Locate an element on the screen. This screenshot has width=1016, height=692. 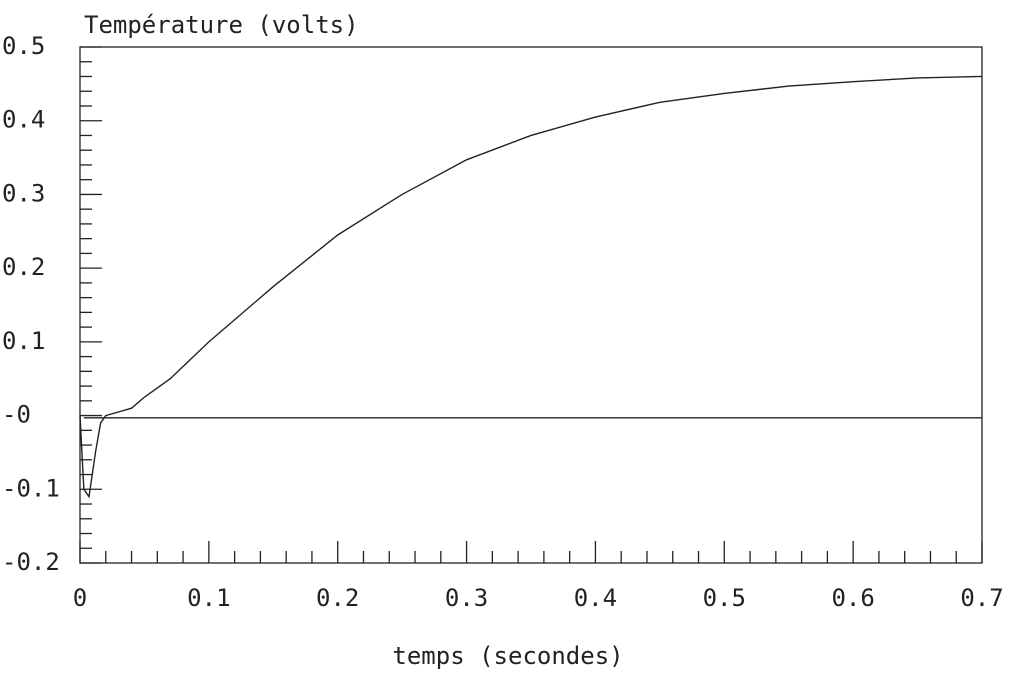
y-tick-label: -0.2 is located at coordinates (31, 562).